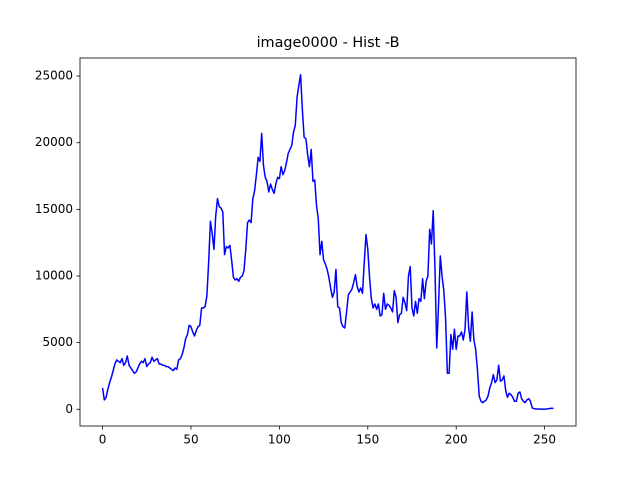  I want to click on y-tick-label: 15000, so click(54, 209).